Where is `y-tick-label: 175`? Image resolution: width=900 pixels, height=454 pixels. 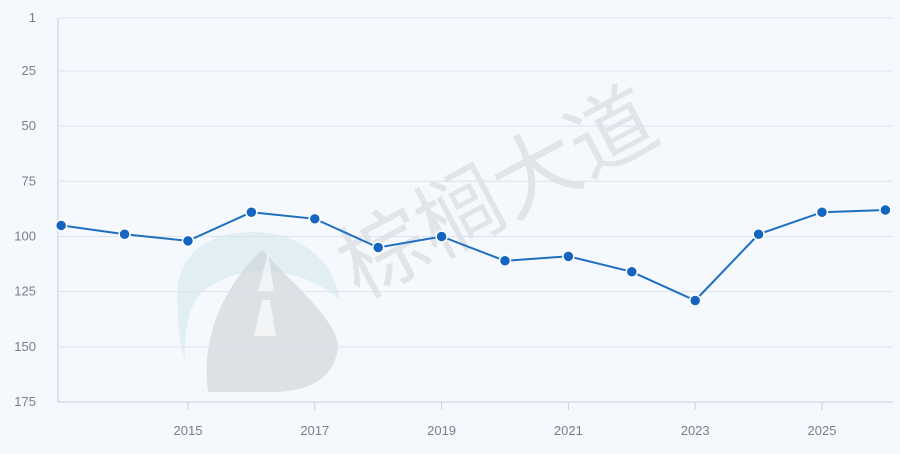
y-tick-label: 175 is located at coordinates (25, 401).